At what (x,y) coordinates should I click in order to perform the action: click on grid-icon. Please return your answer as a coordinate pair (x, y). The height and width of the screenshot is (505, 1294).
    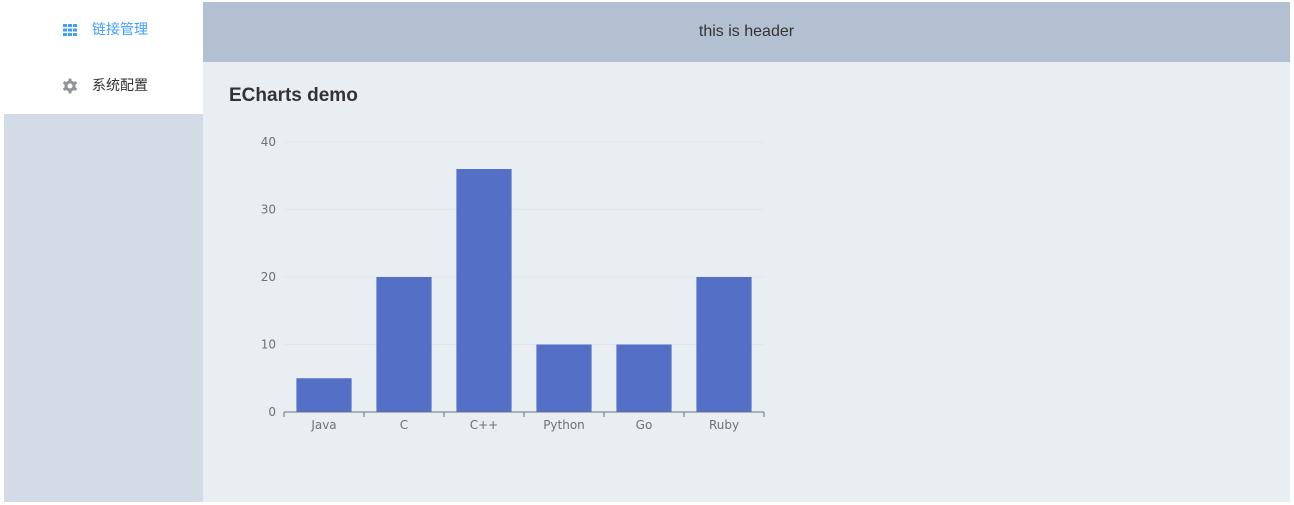
    Looking at the image, I should click on (70, 30).